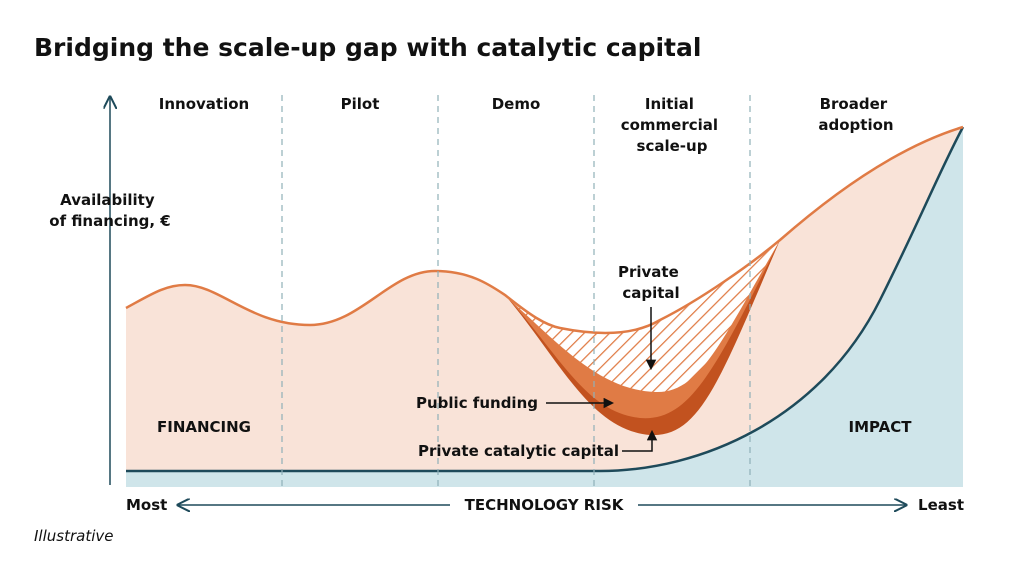 The width and height of the screenshot is (1024, 576). I want to click on stage-label-line: Pilot, so click(360, 104).